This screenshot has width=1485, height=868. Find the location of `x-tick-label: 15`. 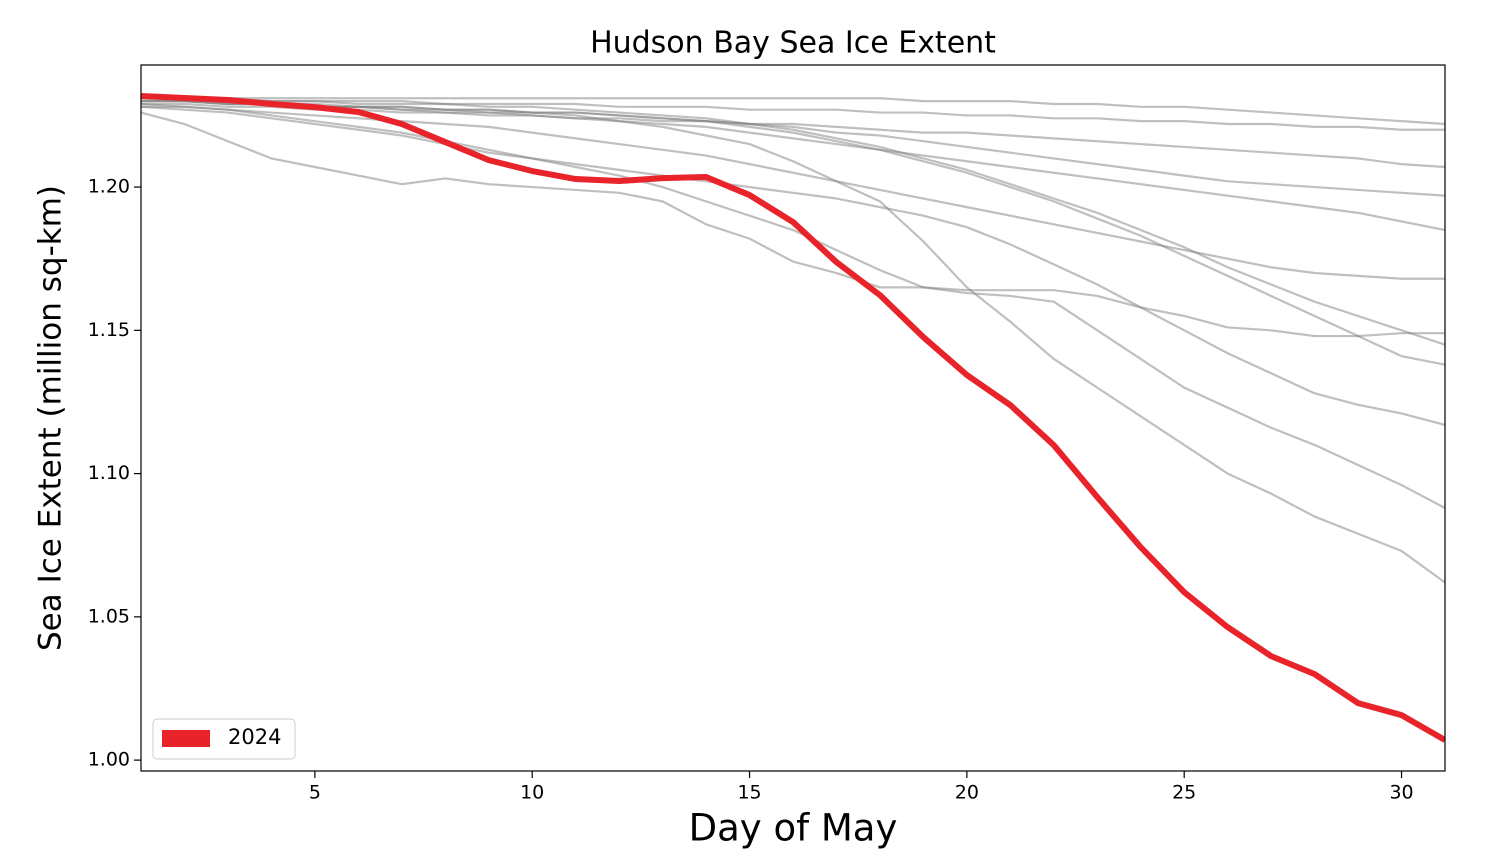

x-tick-label: 15 is located at coordinates (749, 793).